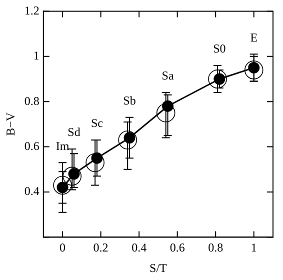  Describe the element at coordinates (32, 10) in the screenshot. I see `y-tick-label: 1.2` at that location.